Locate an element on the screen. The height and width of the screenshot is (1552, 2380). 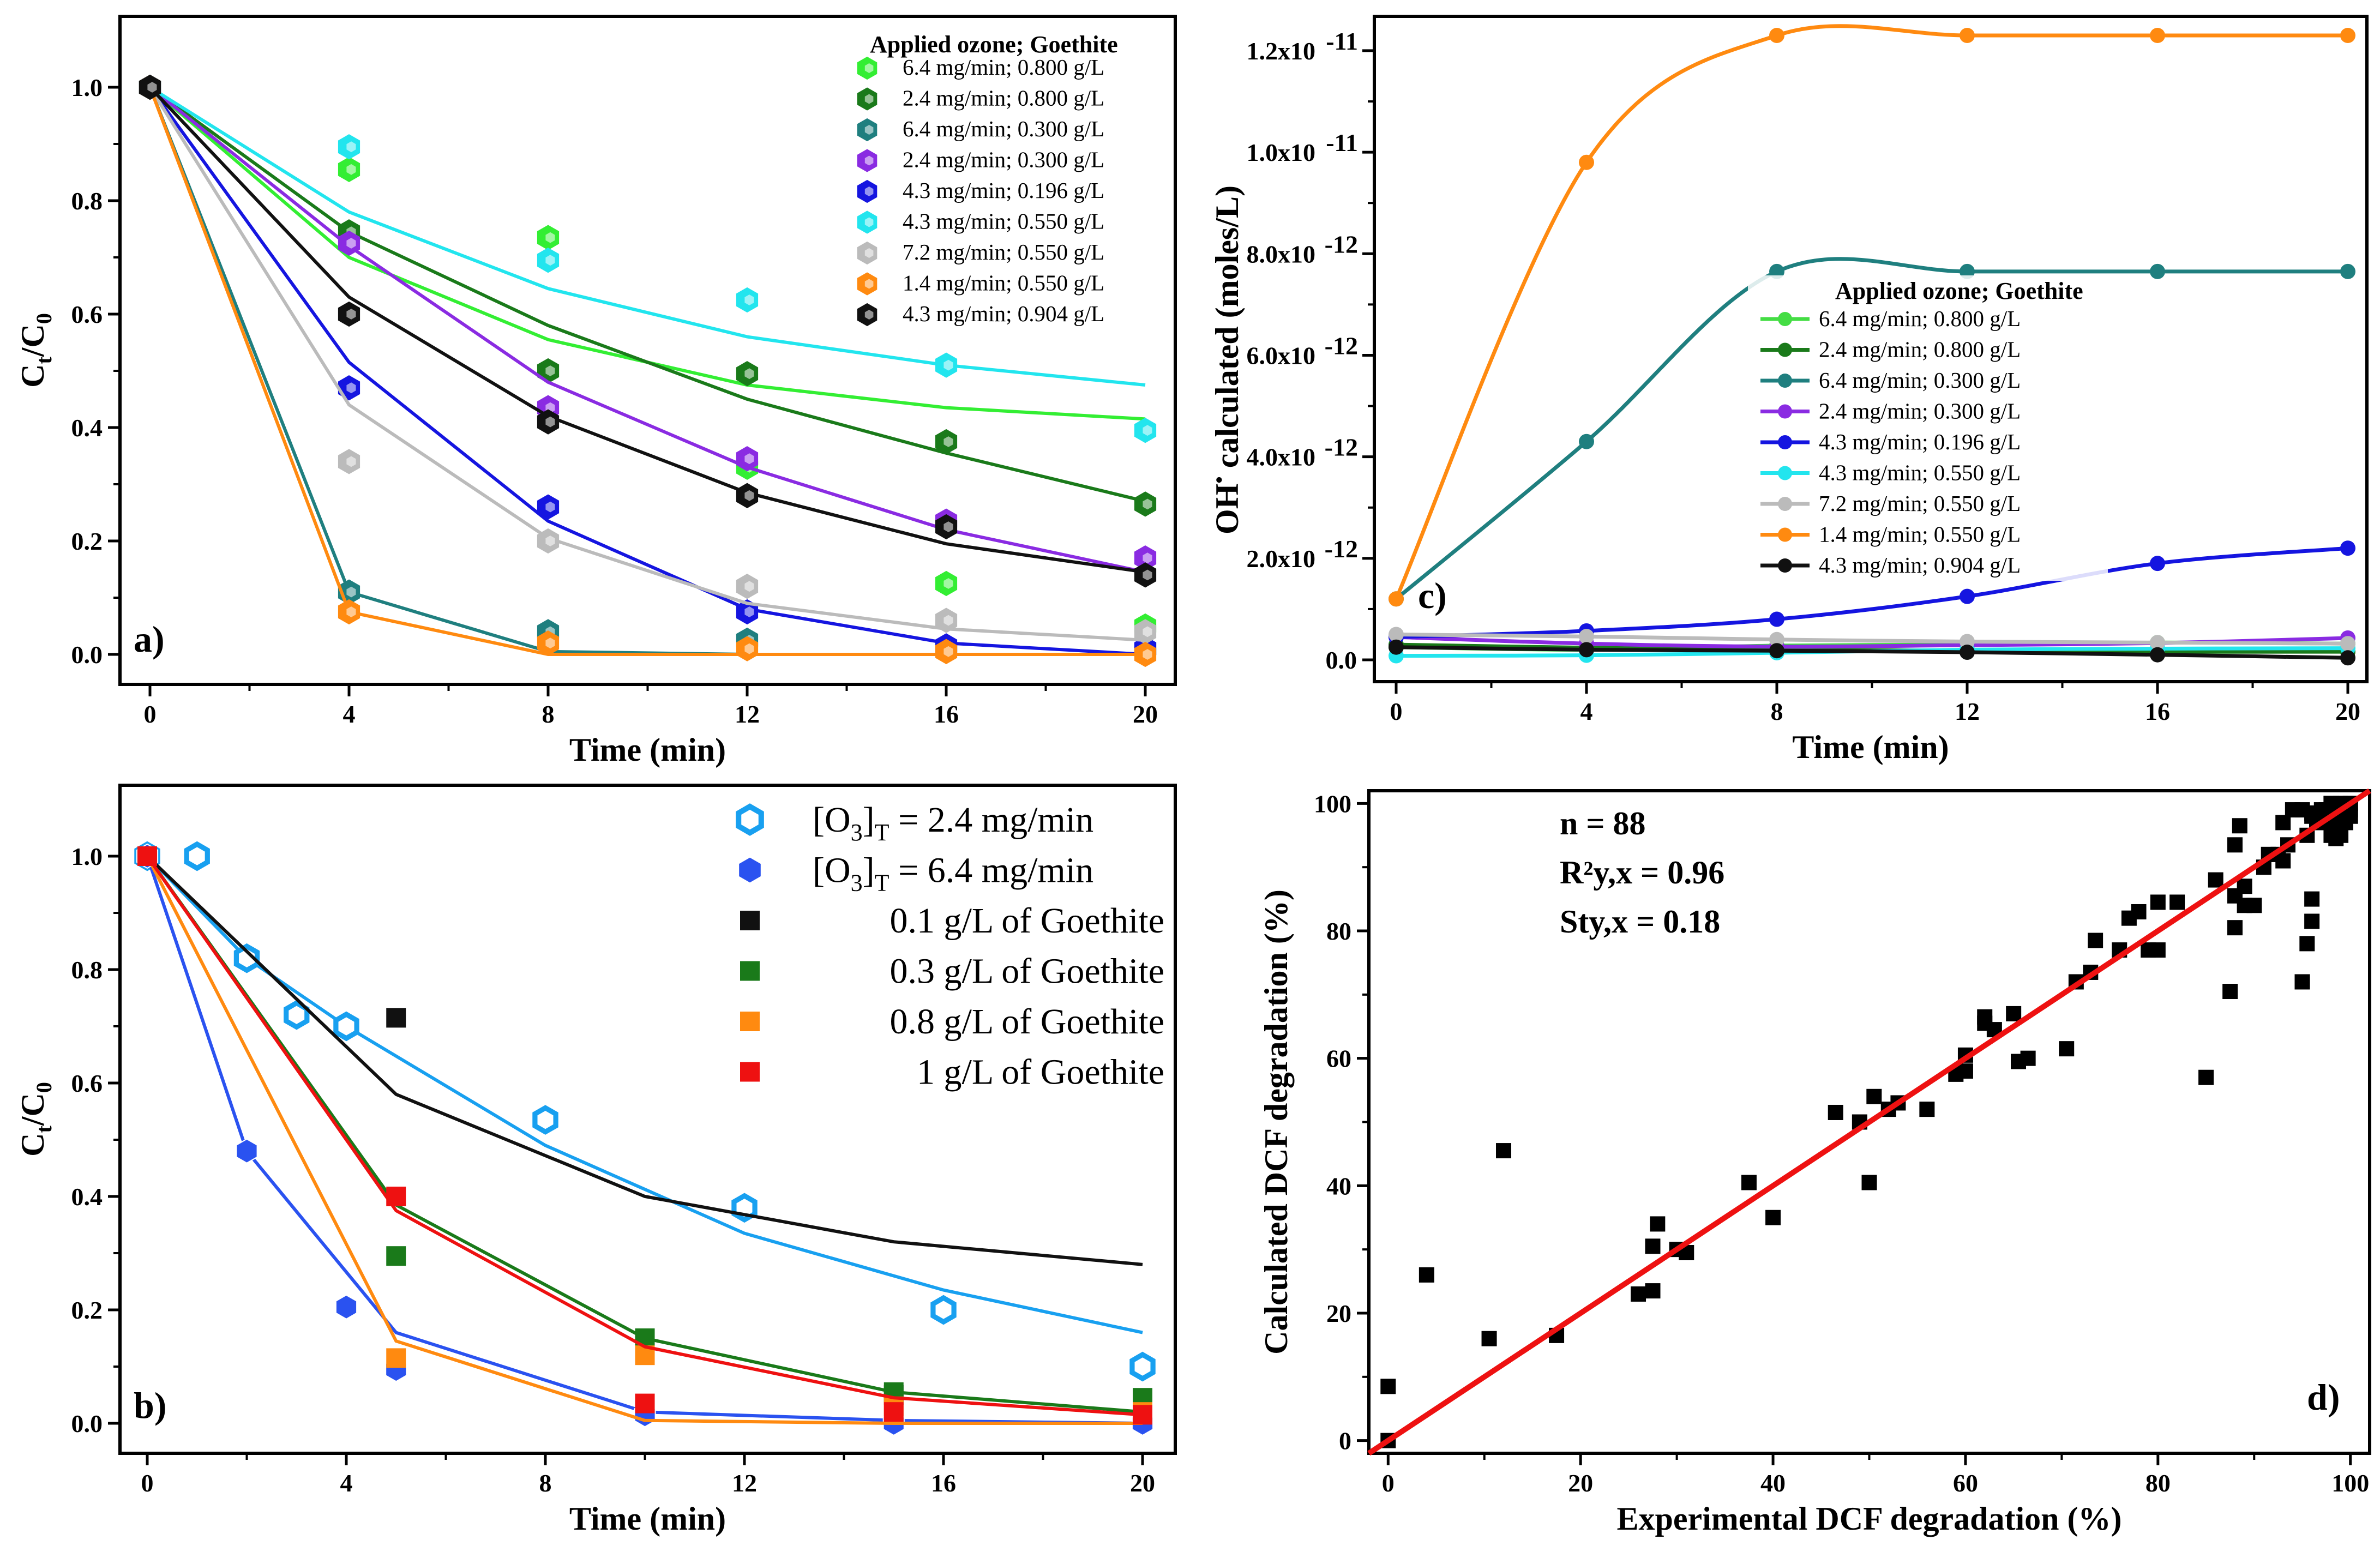
x-tick-label: 40 is located at coordinates (1773, 1483).